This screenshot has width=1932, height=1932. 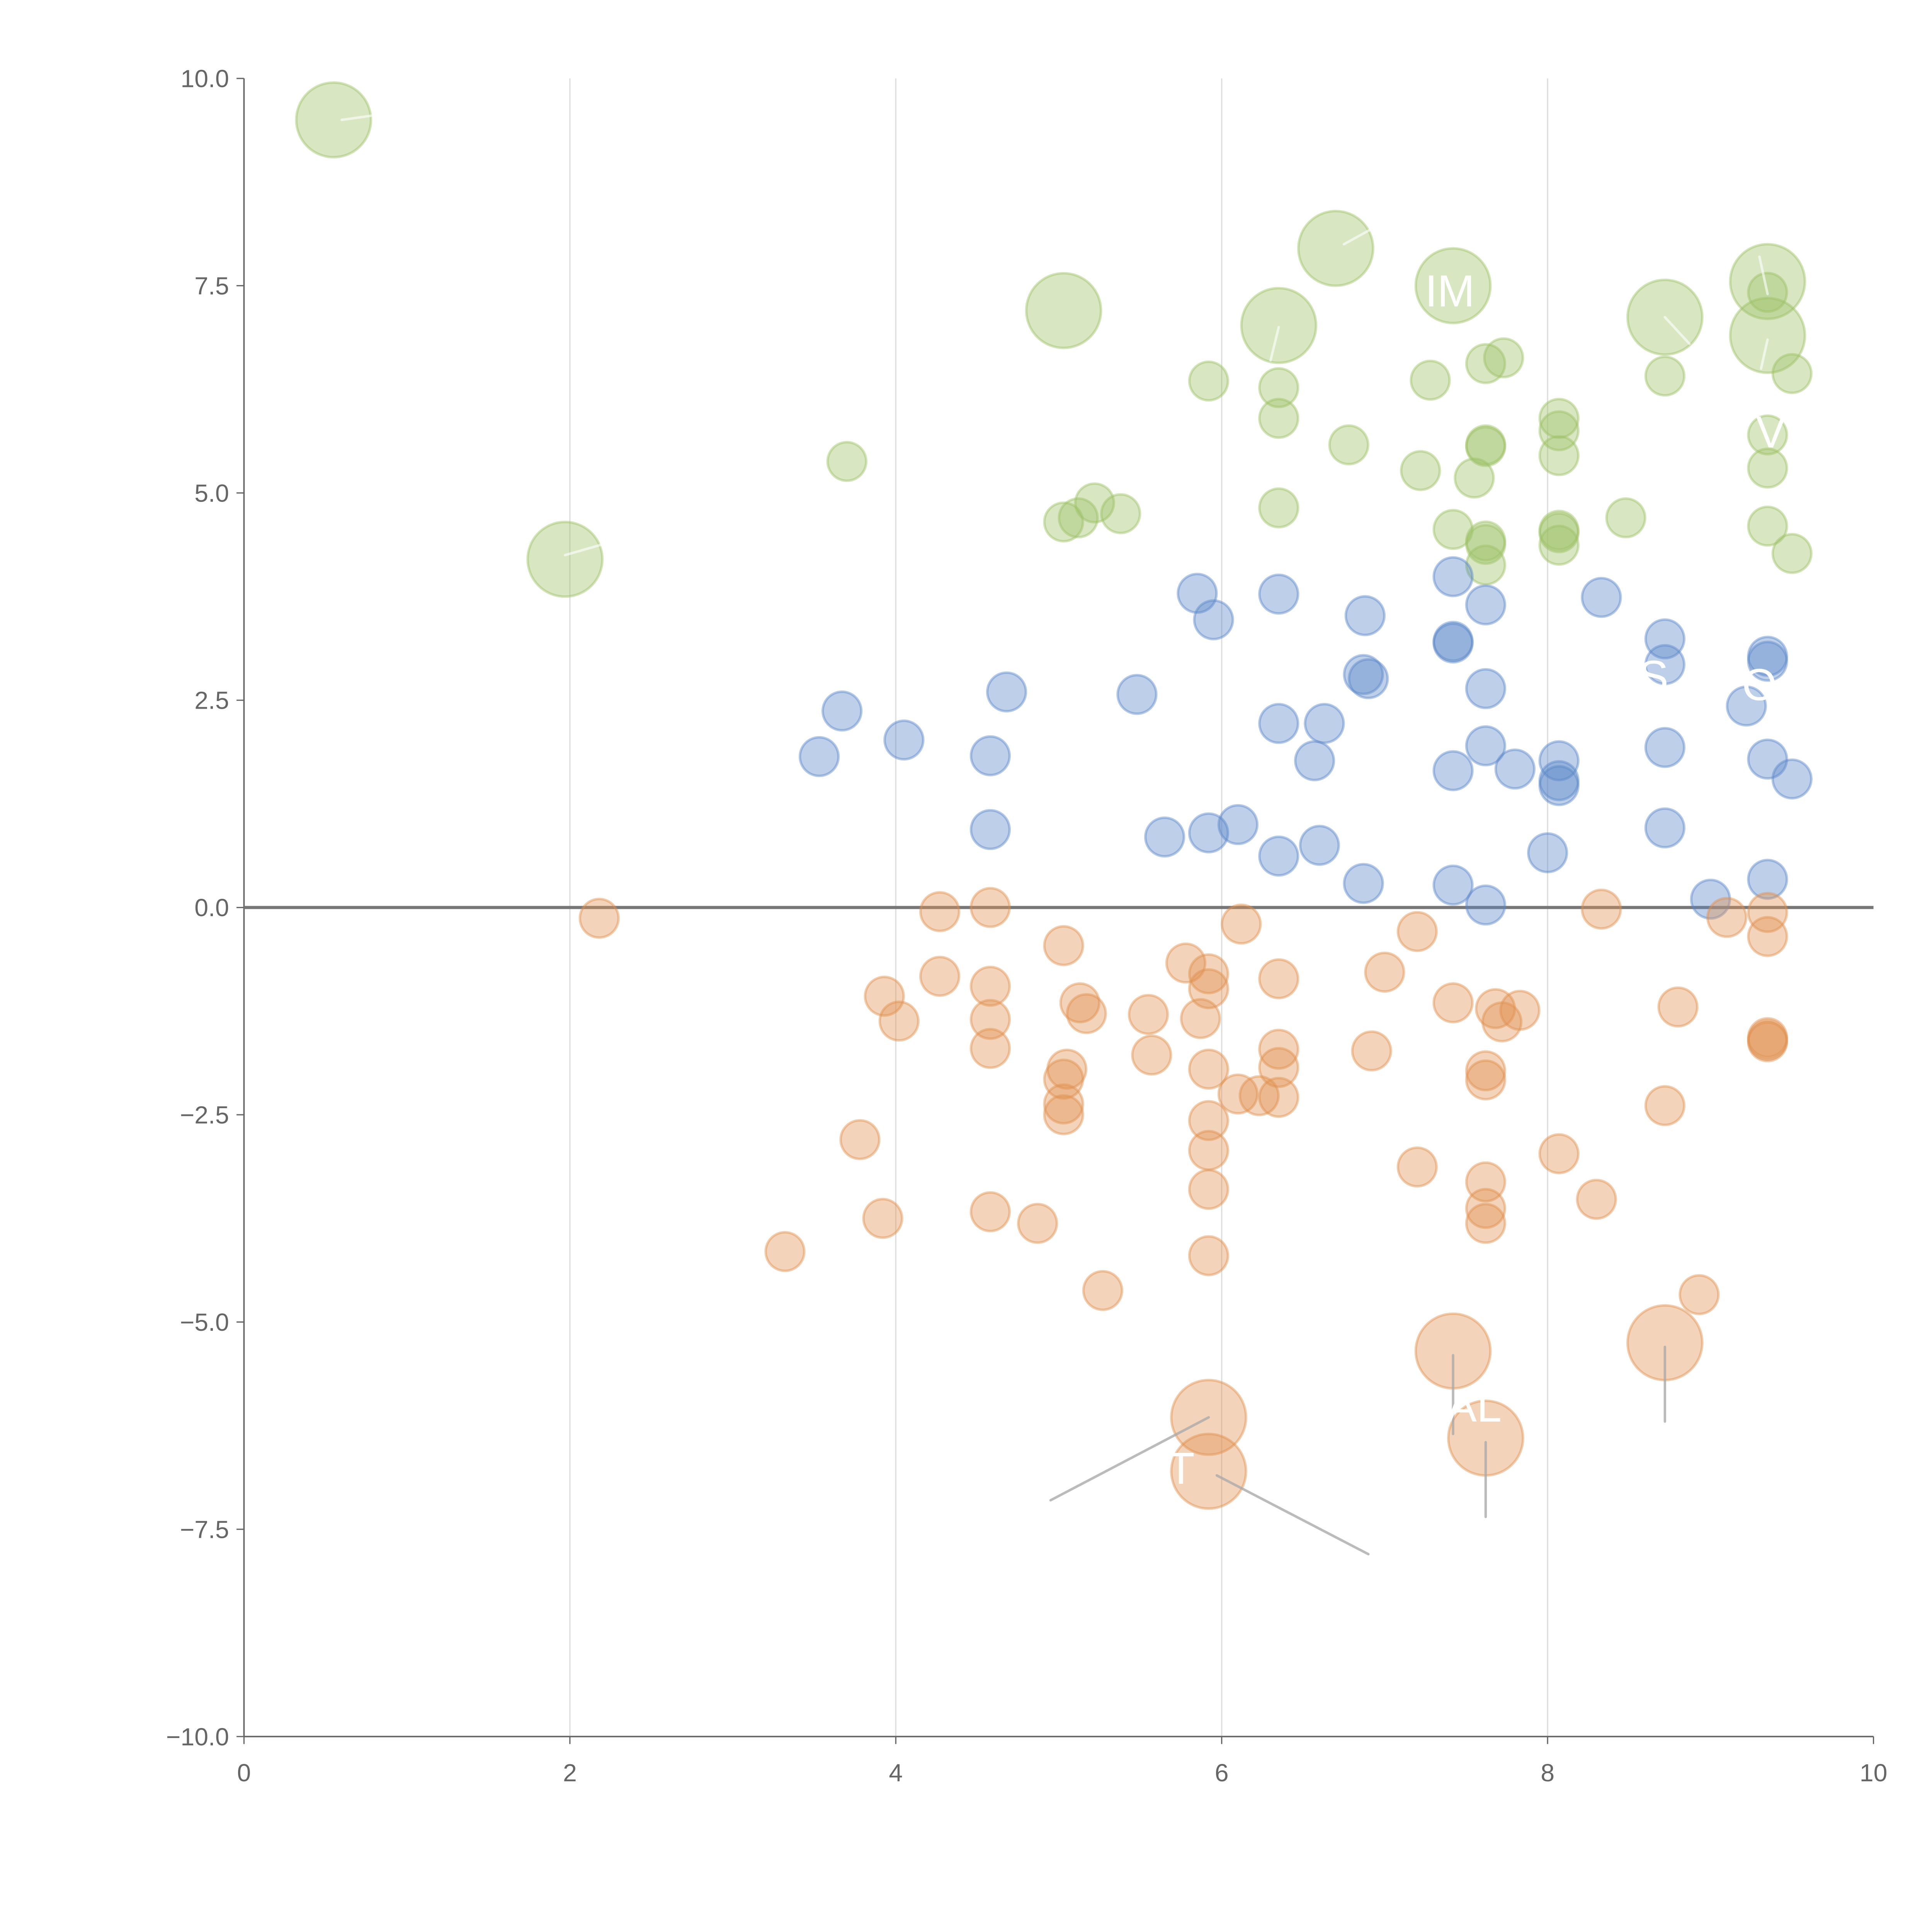 I want to click on annotation-label: S, so click(x=1654, y=677).